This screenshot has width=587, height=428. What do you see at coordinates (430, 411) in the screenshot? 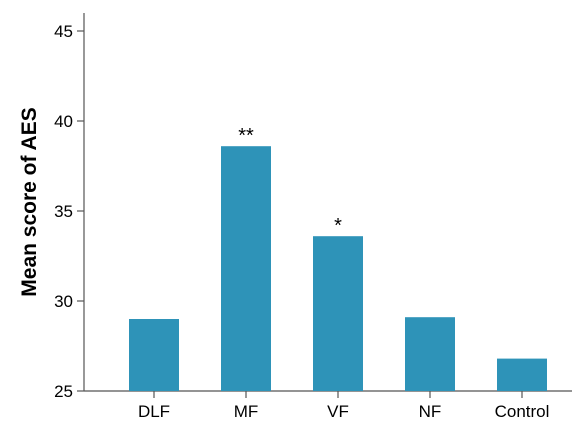
I see `x-tick-label: NF` at bounding box center [430, 411].